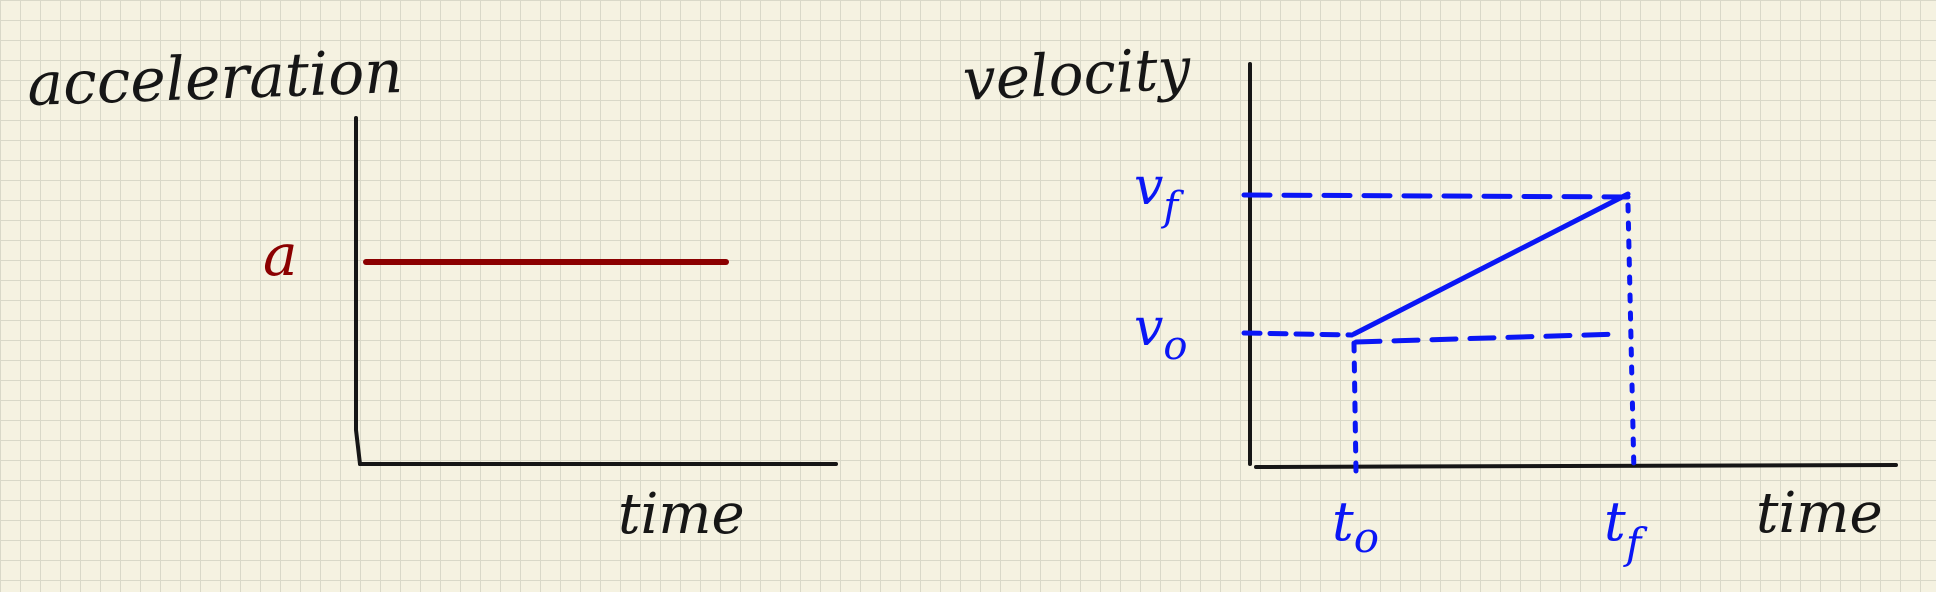 This screenshot has height=592, width=1936. I want to click on t-initial-label: to, so click(1355, 526).